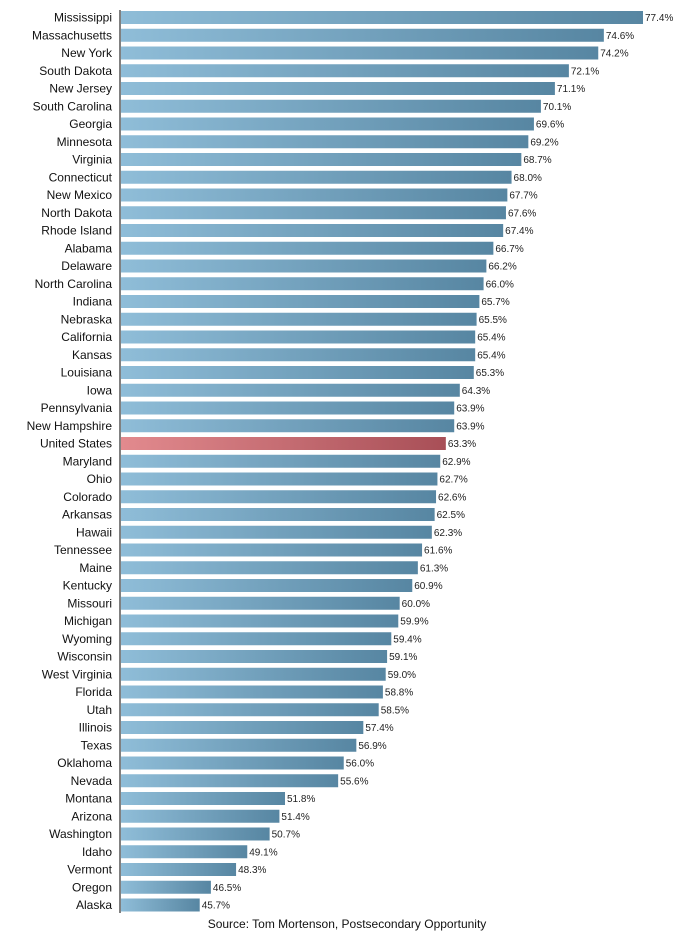  I want to click on category-label-virginia: Virginia, so click(92, 160).